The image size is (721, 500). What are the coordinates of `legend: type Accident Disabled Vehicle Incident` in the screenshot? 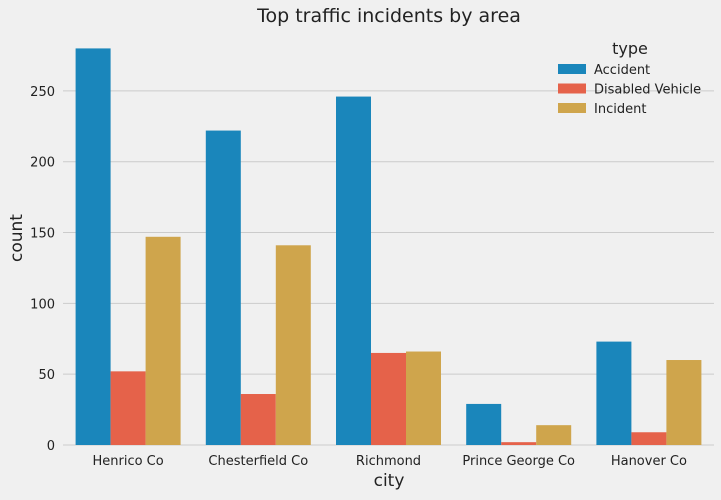 It's located at (629, 78).